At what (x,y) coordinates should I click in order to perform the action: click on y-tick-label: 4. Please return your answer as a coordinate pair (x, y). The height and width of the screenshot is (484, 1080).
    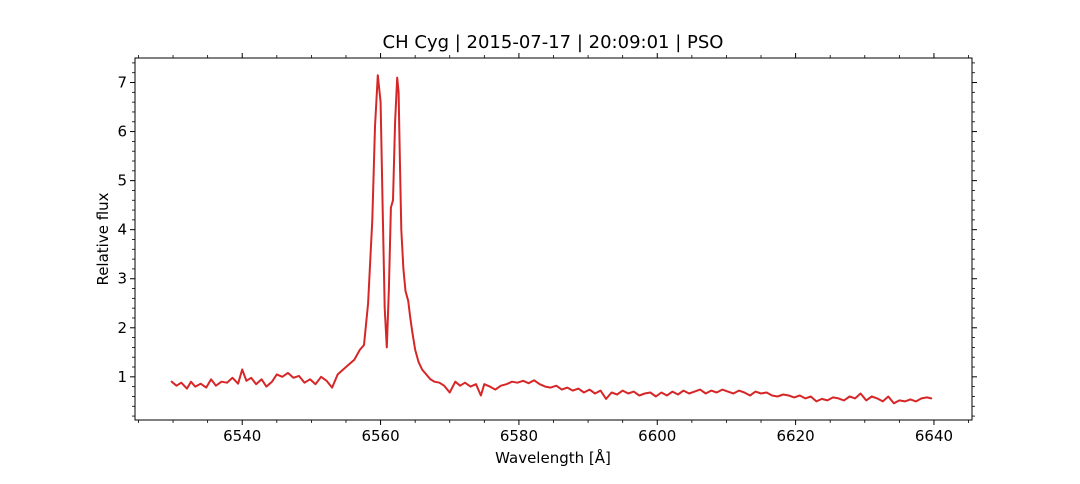
    Looking at the image, I should click on (122, 230).